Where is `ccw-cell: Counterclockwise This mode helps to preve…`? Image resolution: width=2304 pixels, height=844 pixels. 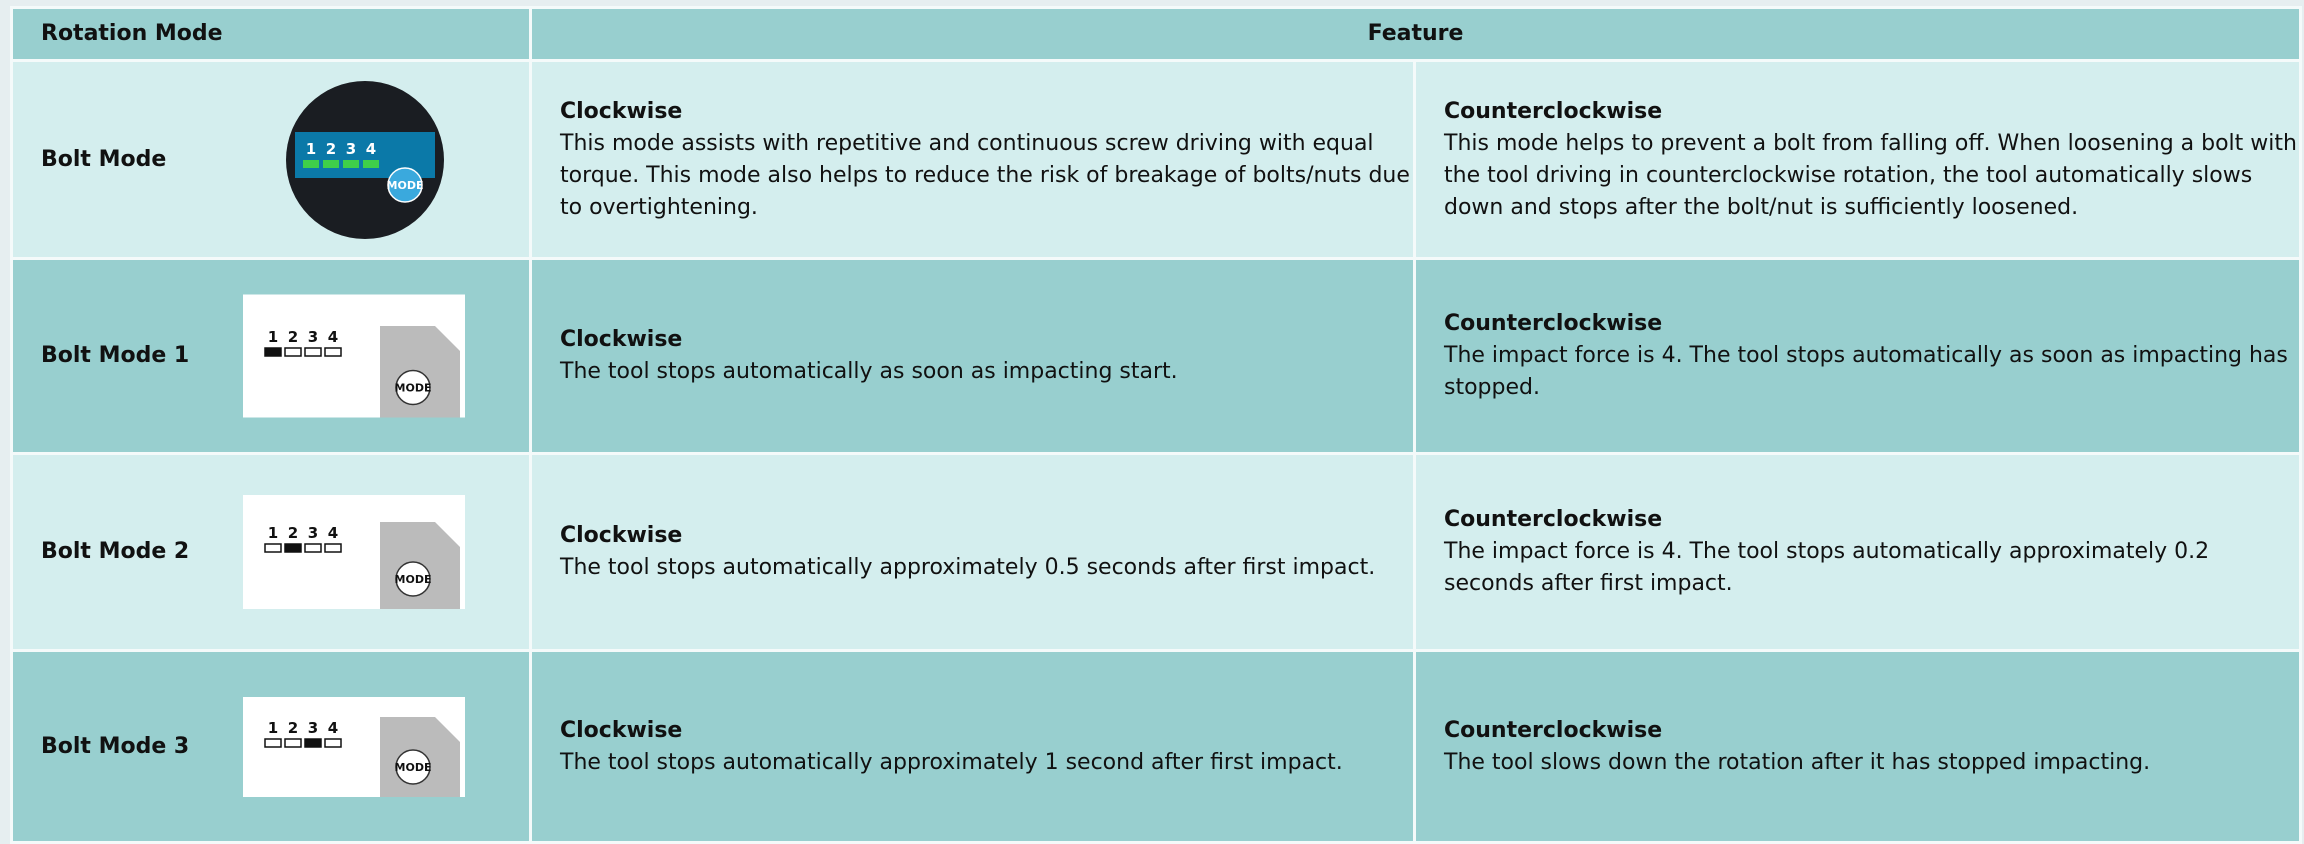
ccw-cell: Counterclockwise This mode helps to preve… is located at coordinates (1857, 159).